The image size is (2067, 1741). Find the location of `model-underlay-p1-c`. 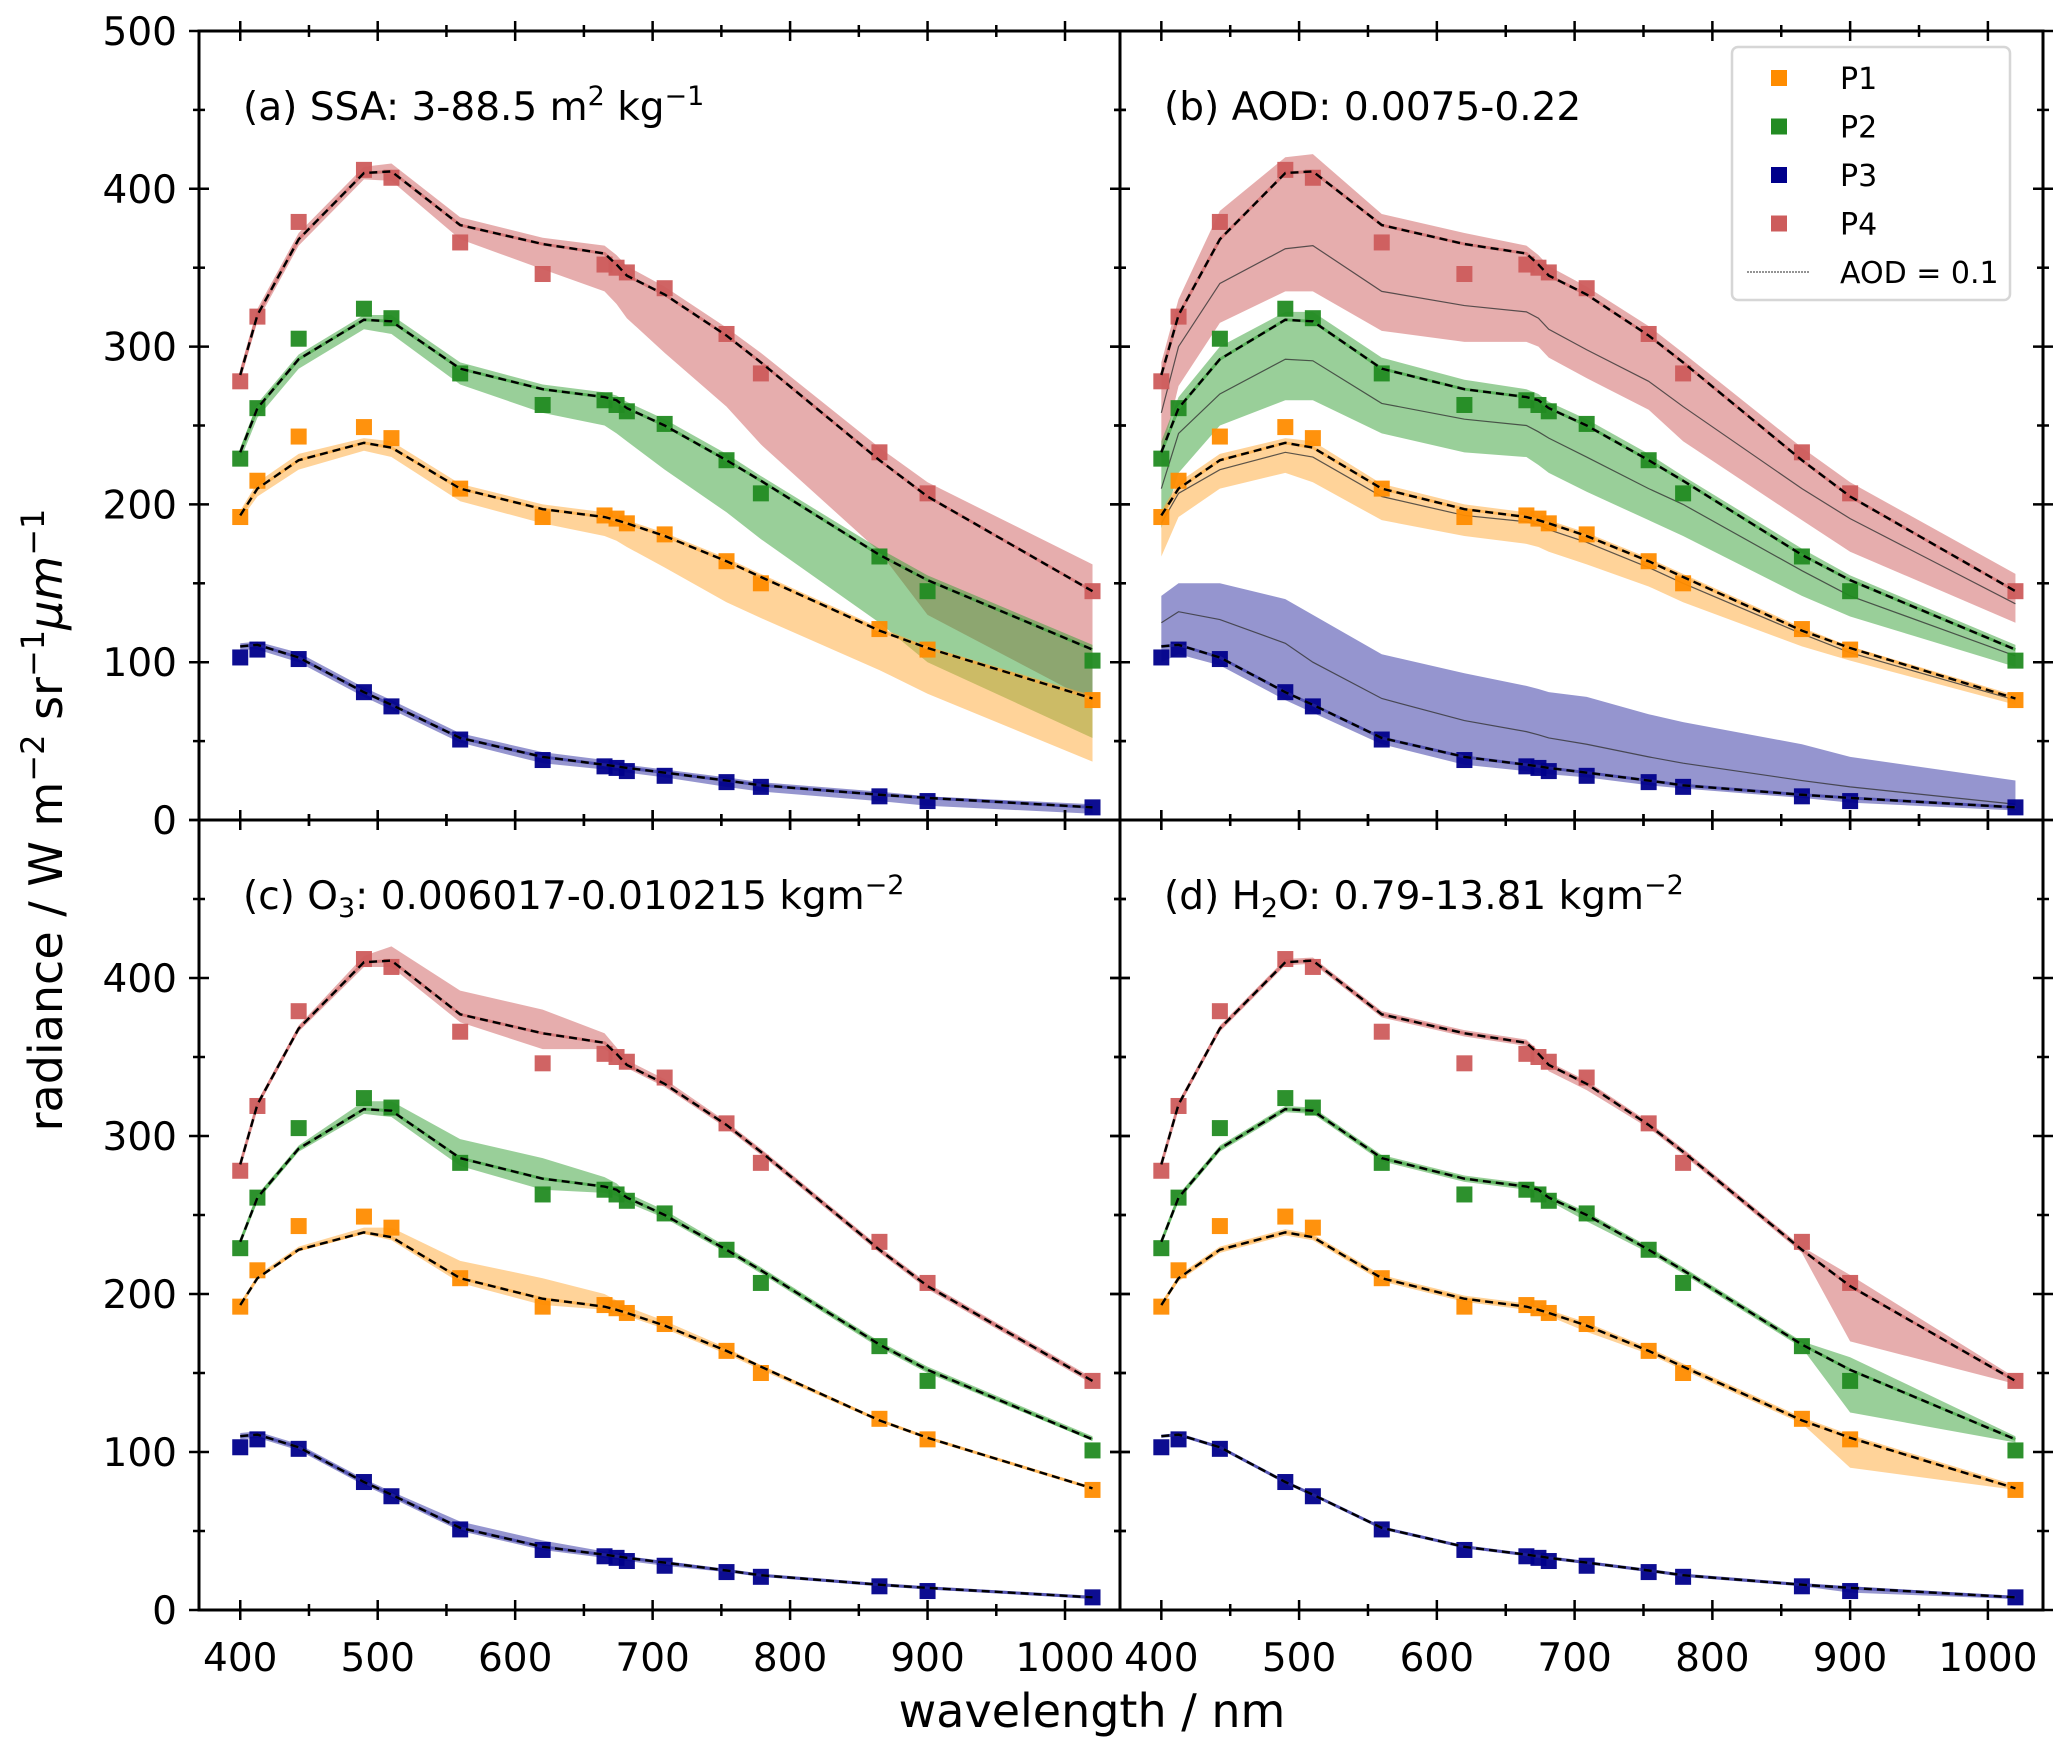

model-underlay-p1-c is located at coordinates (665, 1360).